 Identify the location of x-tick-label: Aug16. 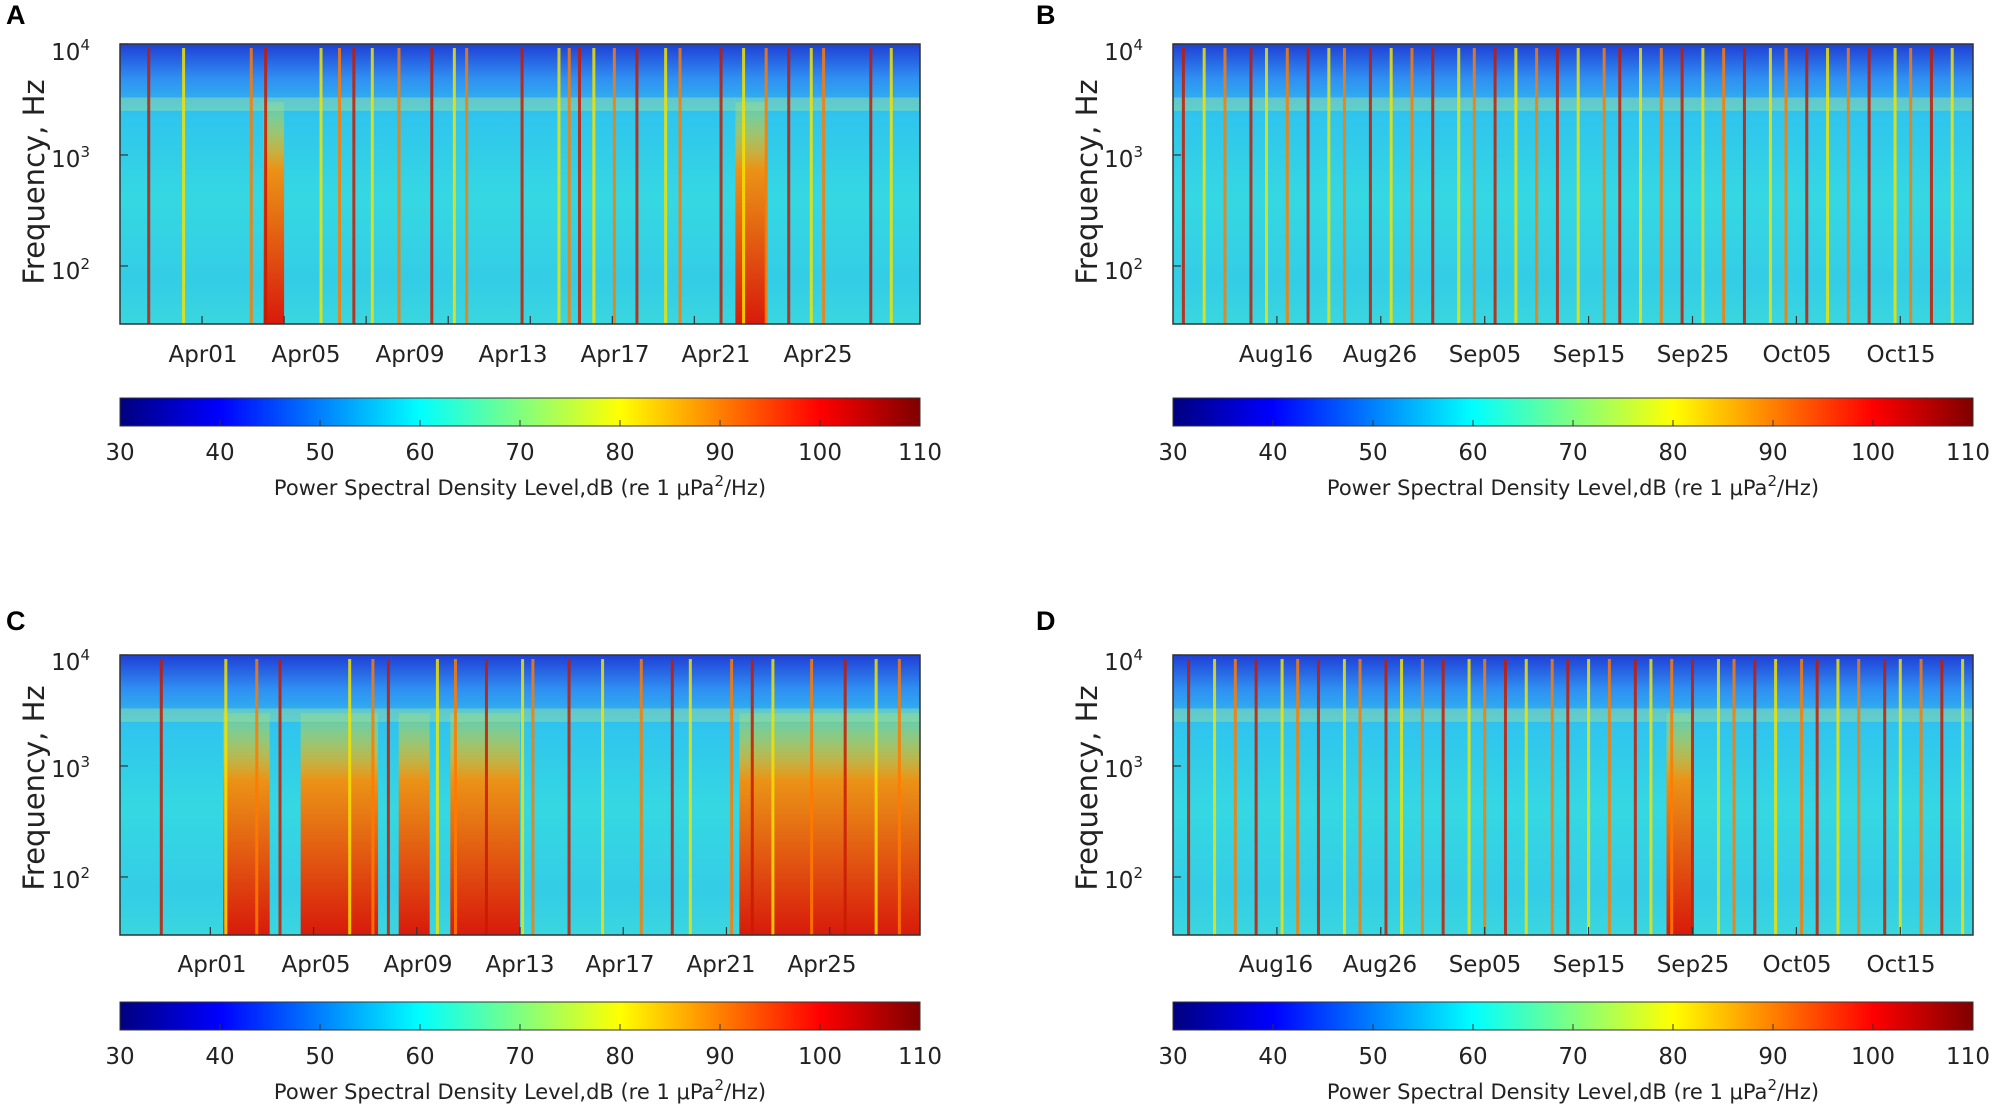
(1276, 965).